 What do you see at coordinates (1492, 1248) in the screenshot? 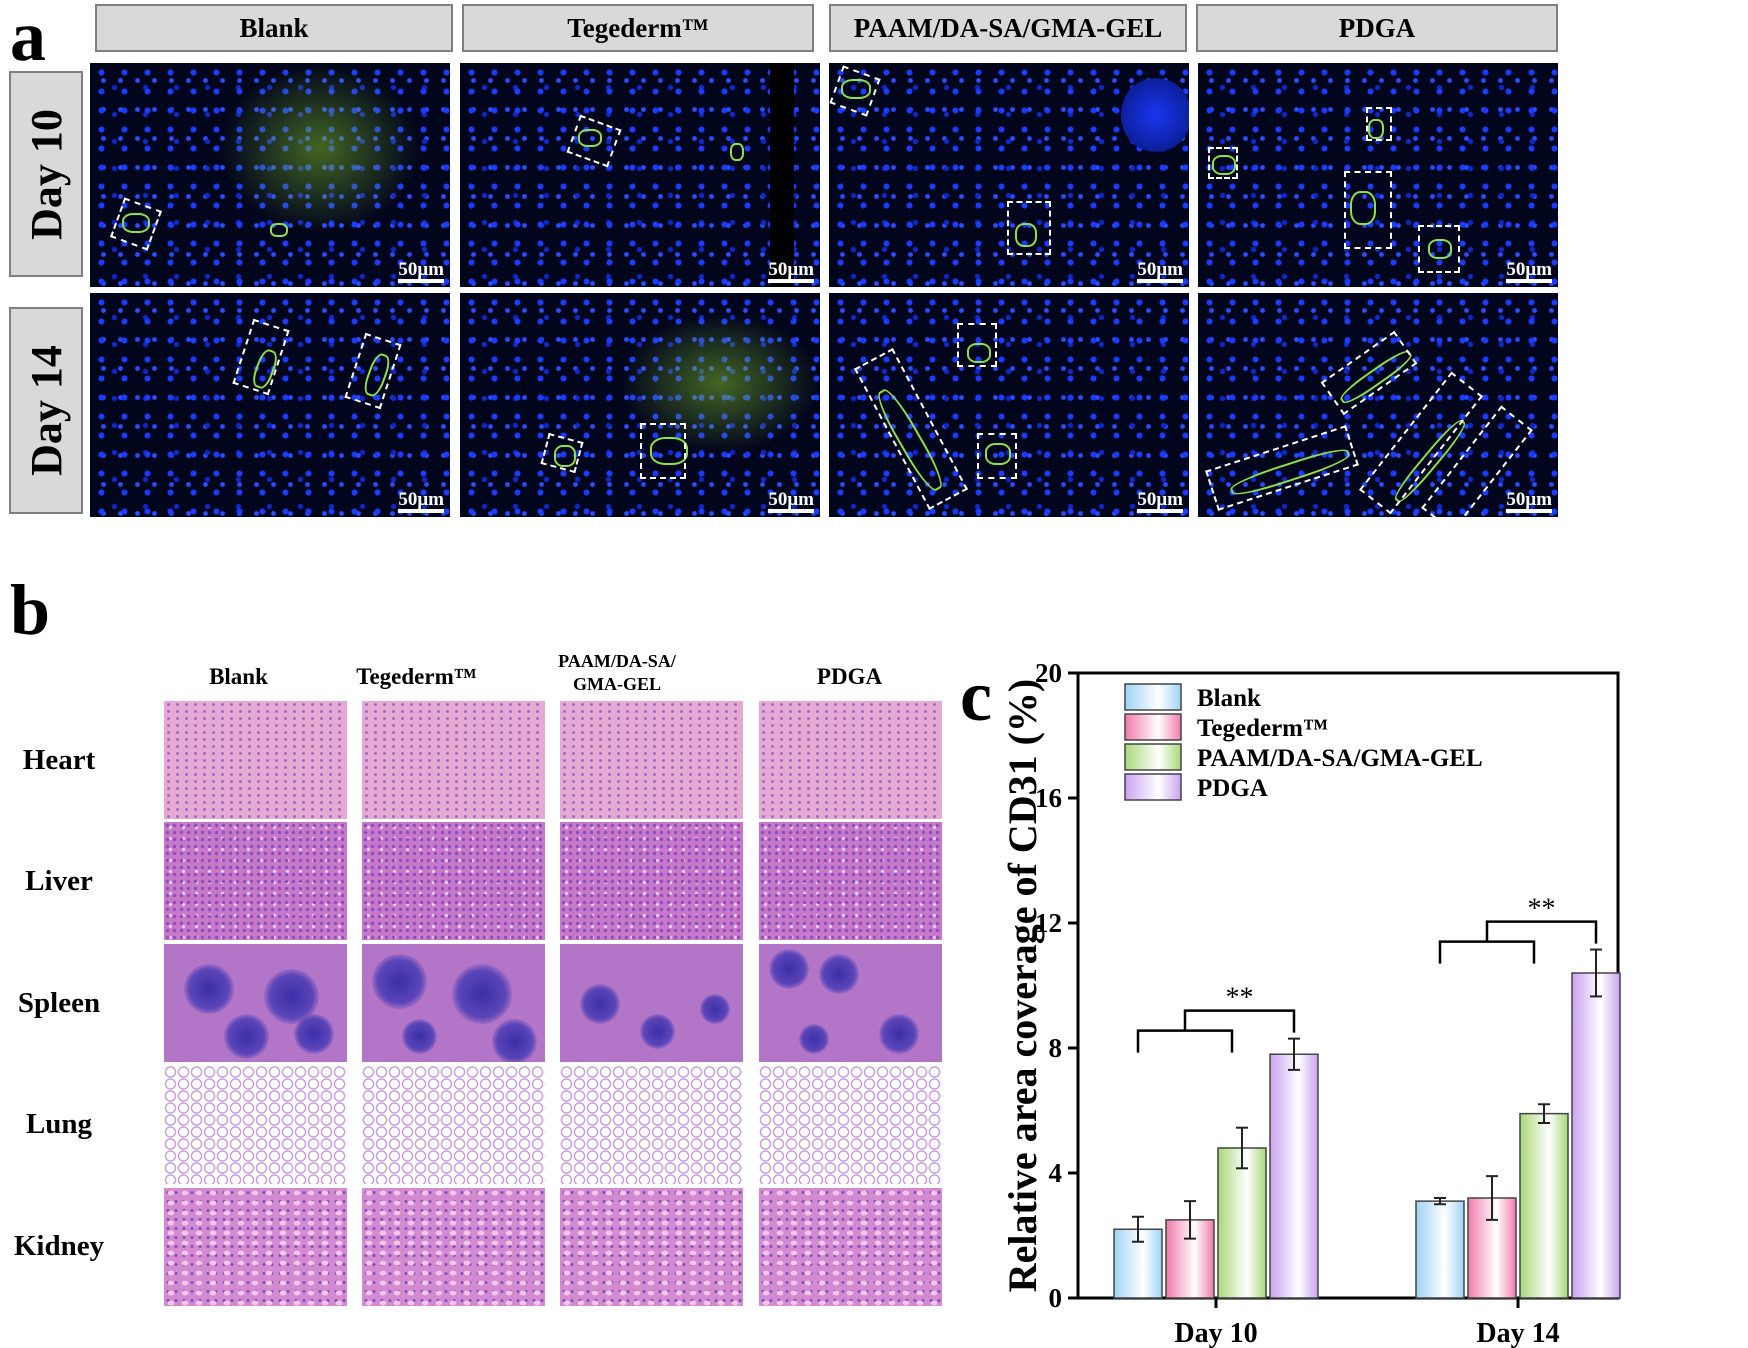
I see `bar-Tegederm™-Day 14` at bounding box center [1492, 1248].